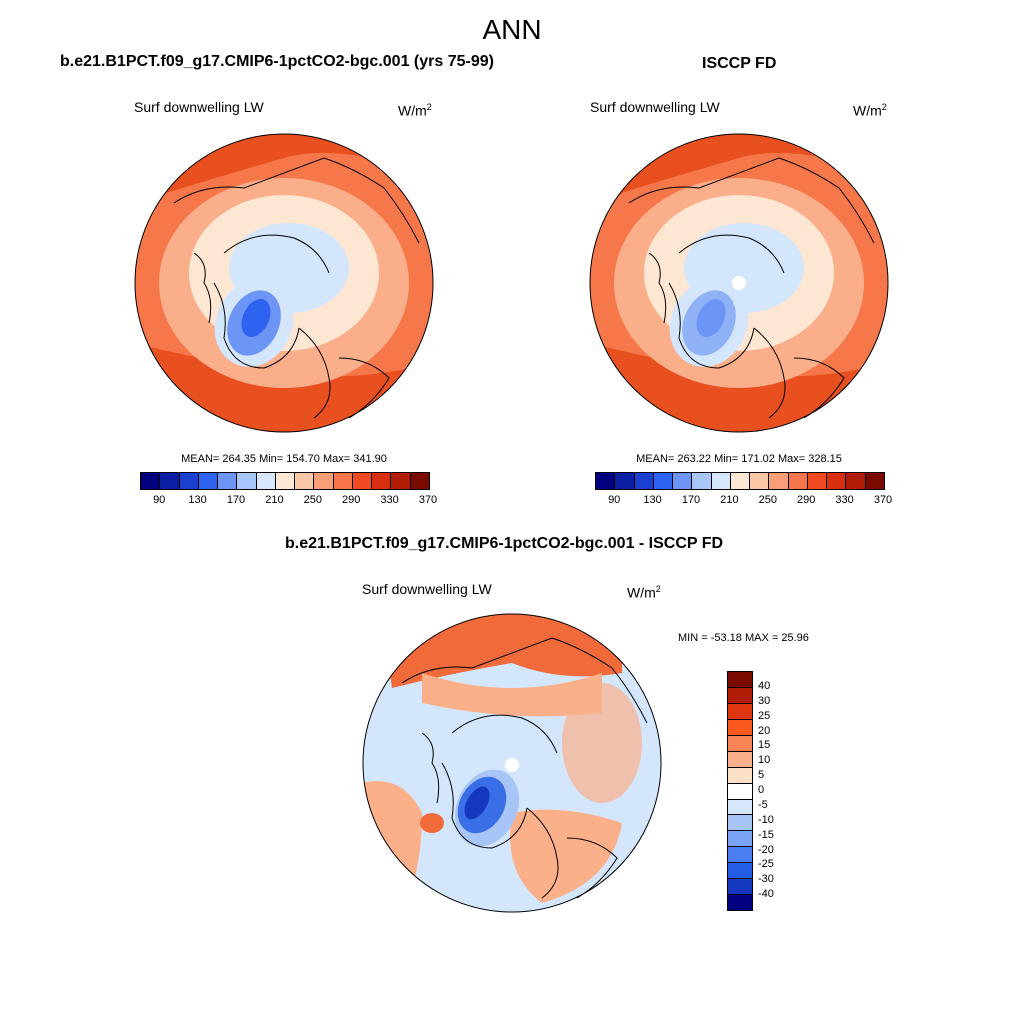 The height and width of the screenshot is (1024, 1024). What do you see at coordinates (844, 500) in the screenshot?
I see `colorbar-tick-label: 330` at bounding box center [844, 500].